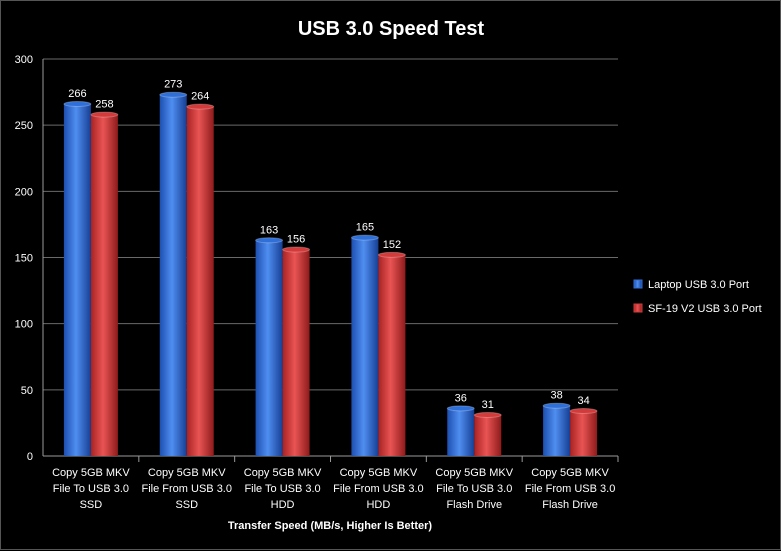  I want to click on y-tick-label: 250, so click(24, 126).